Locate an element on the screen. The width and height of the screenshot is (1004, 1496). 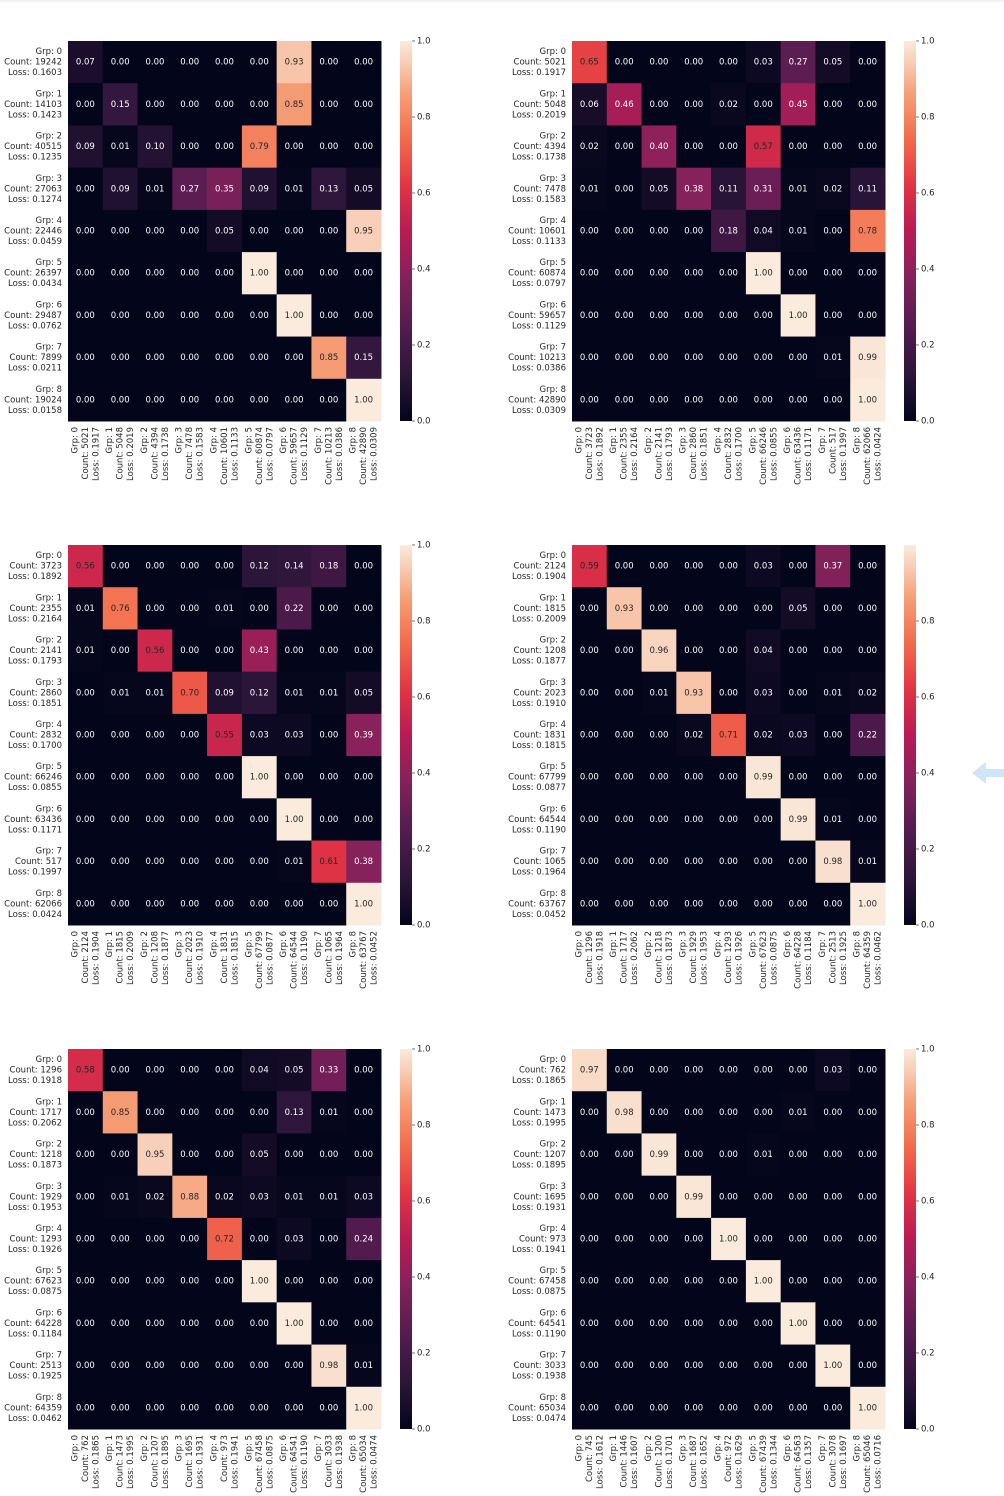
cell-label: 0.31 is located at coordinates (763, 189).